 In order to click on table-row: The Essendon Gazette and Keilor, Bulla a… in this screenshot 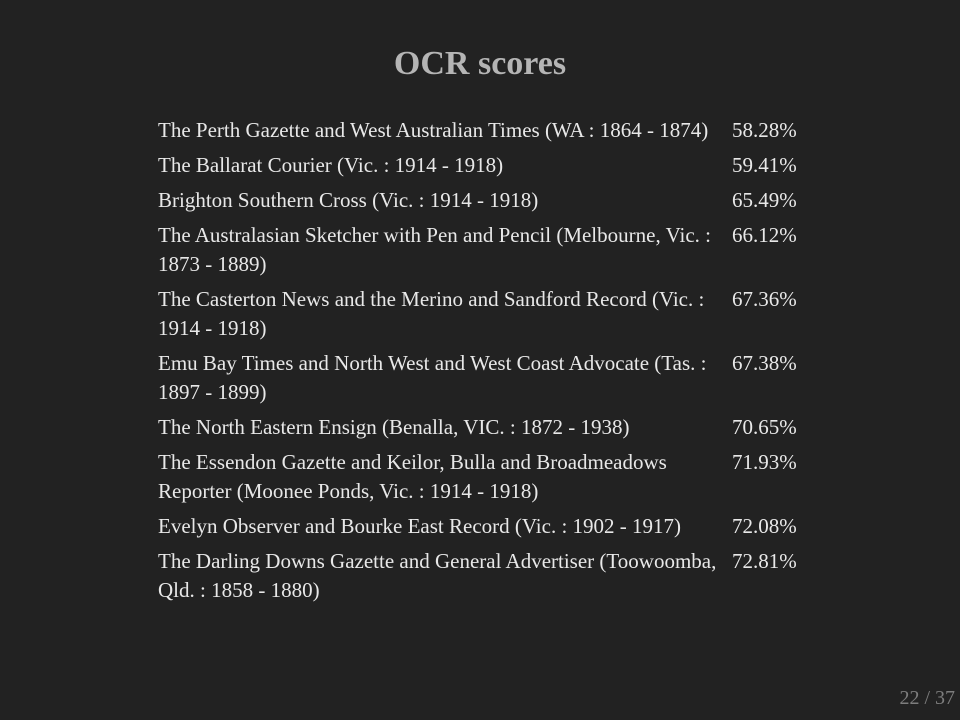, I will do `click(482, 478)`.